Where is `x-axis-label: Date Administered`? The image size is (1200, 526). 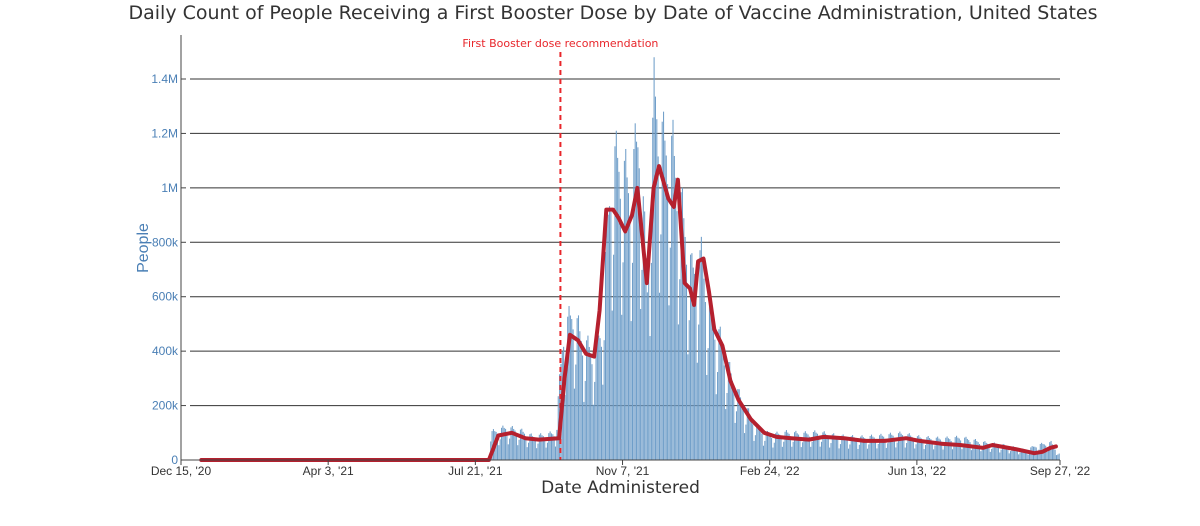 x-axis-label: Date Administered is located at coordinates (620, 488).